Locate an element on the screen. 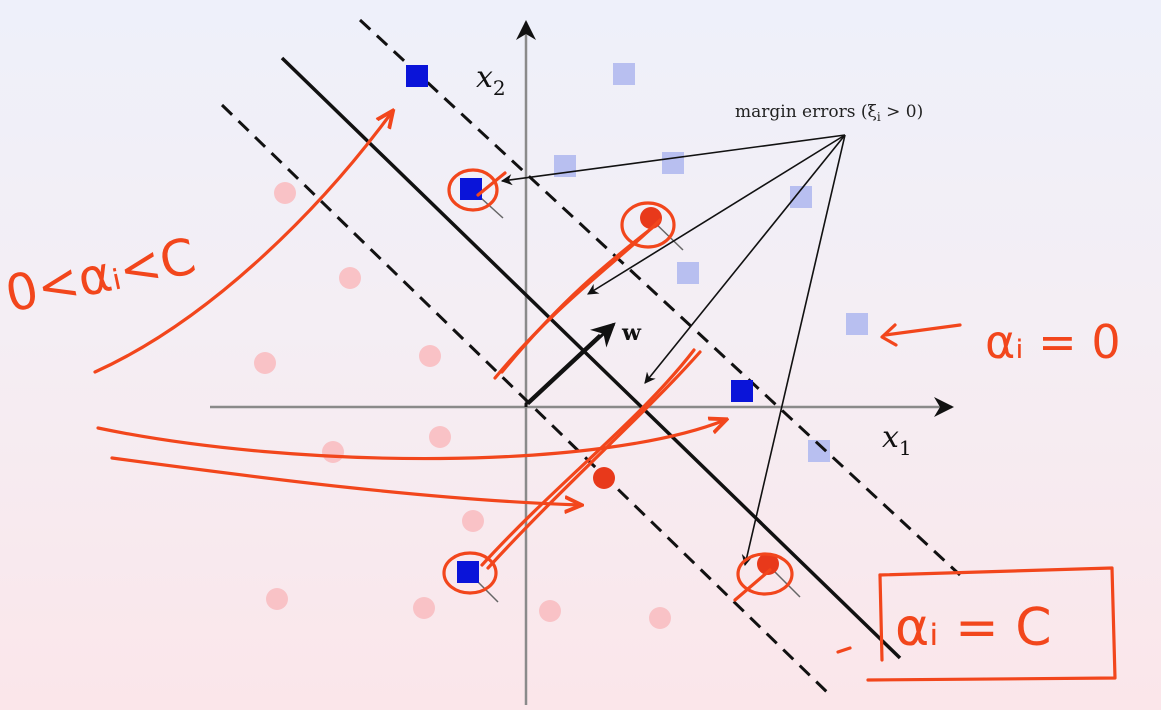 Image resolution: width=1161 pixels, height=710 pixels. handwritten-alpha-c: αᵢ = C is located at coordinates (973, 628).